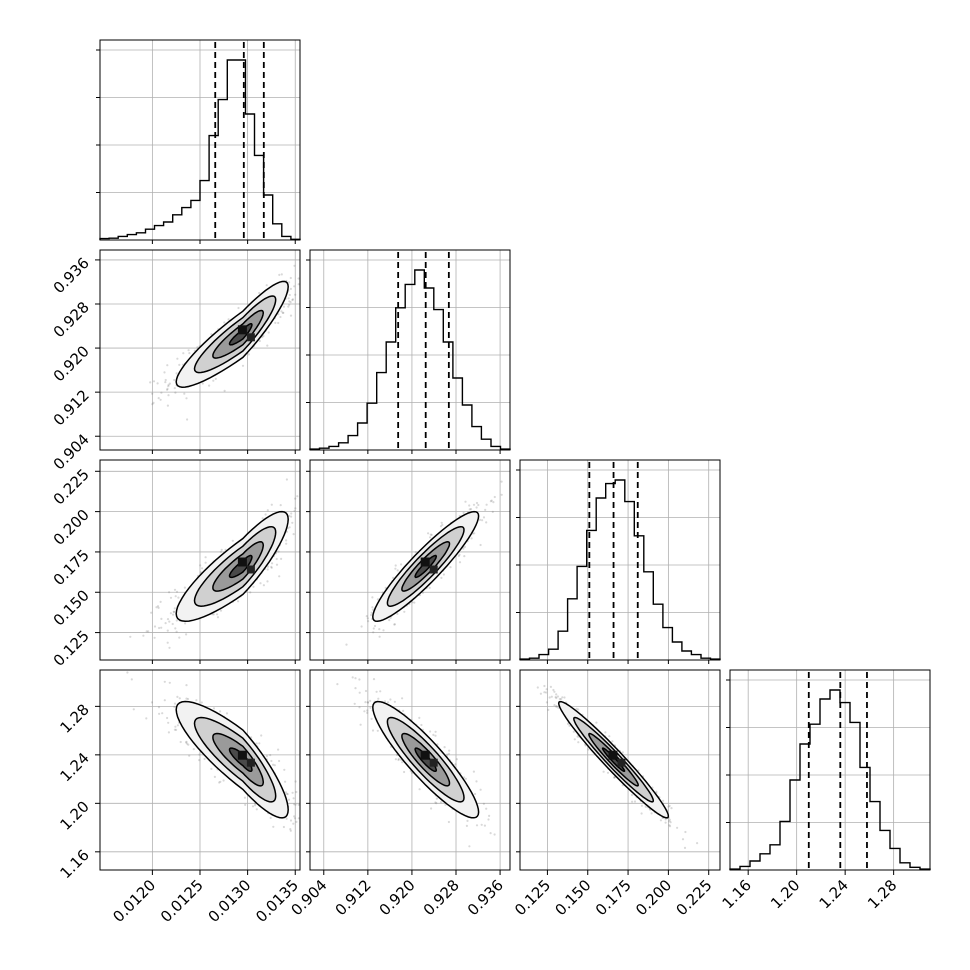 Image resolution: width=970 pixels, height=970 pixels. I want to click on panel-frame, so click(410, 560).